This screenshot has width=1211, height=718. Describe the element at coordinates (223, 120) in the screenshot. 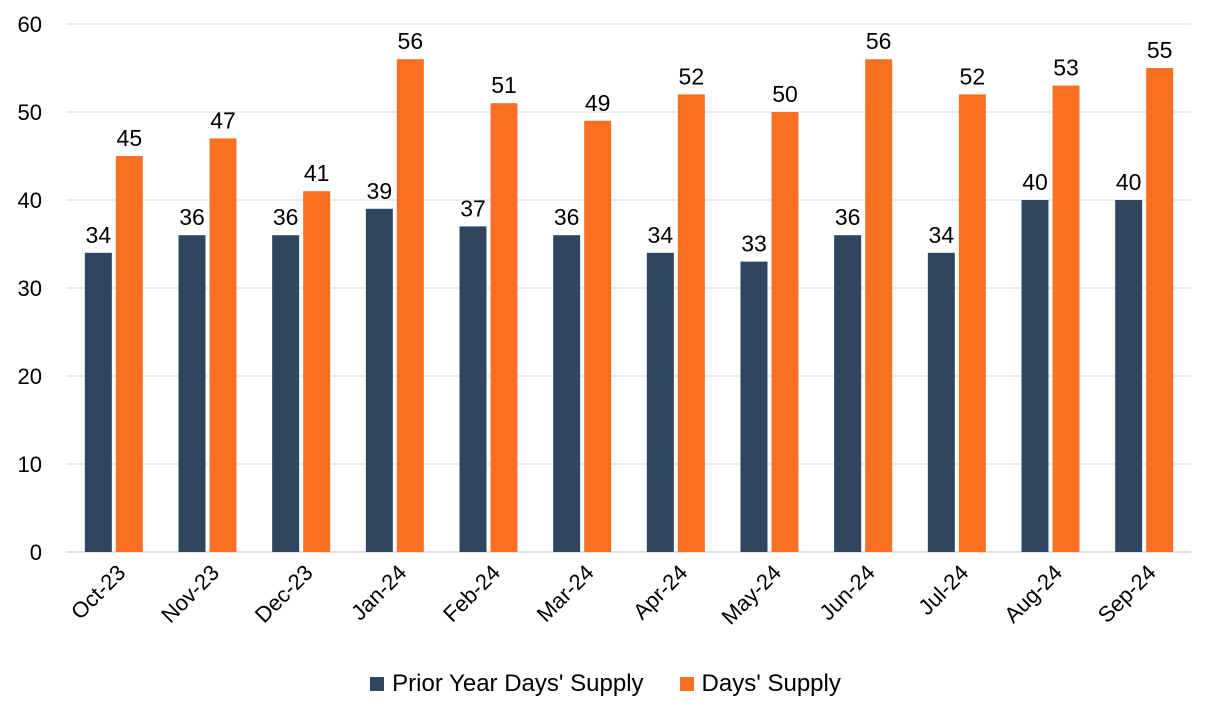

I see `data-label-days-supply-nov-23: 47` at that location.